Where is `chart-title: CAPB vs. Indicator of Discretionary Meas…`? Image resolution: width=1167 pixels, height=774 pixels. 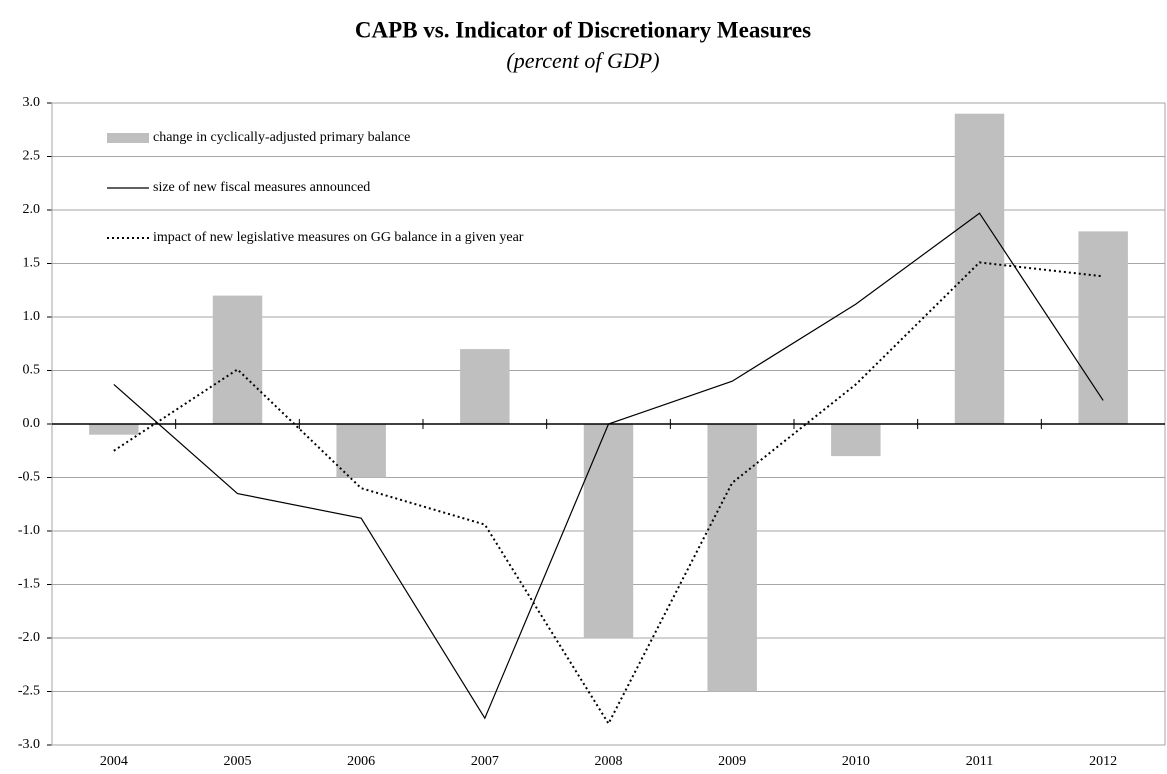
chart-title: CAPB vs. Indicator of Discretionary Meas… is located at coordinates (583, 29).